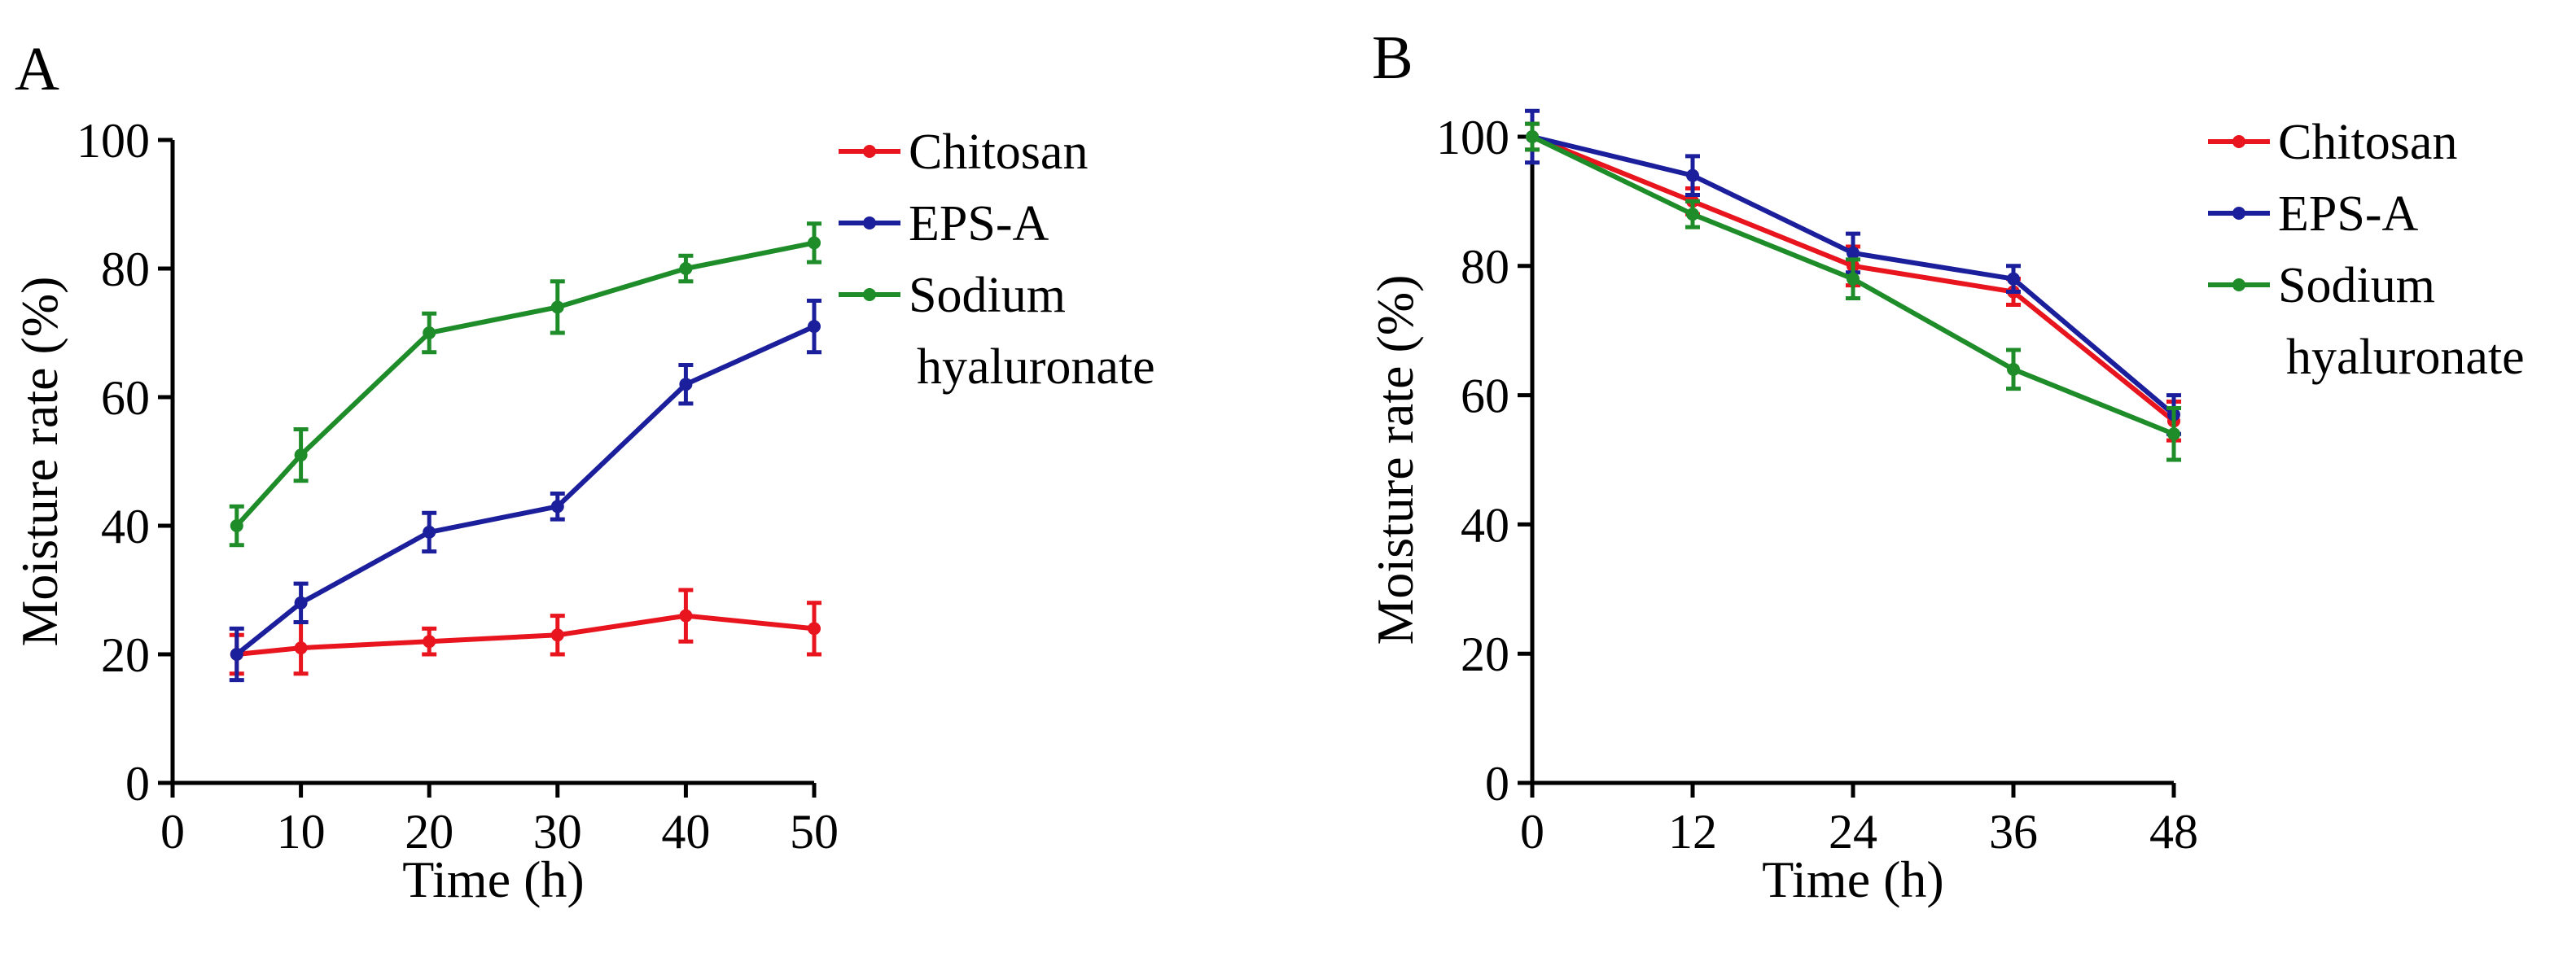 This screenshot has width=2576, height=953. I want to click on series-chitosan, so click(525, 632).